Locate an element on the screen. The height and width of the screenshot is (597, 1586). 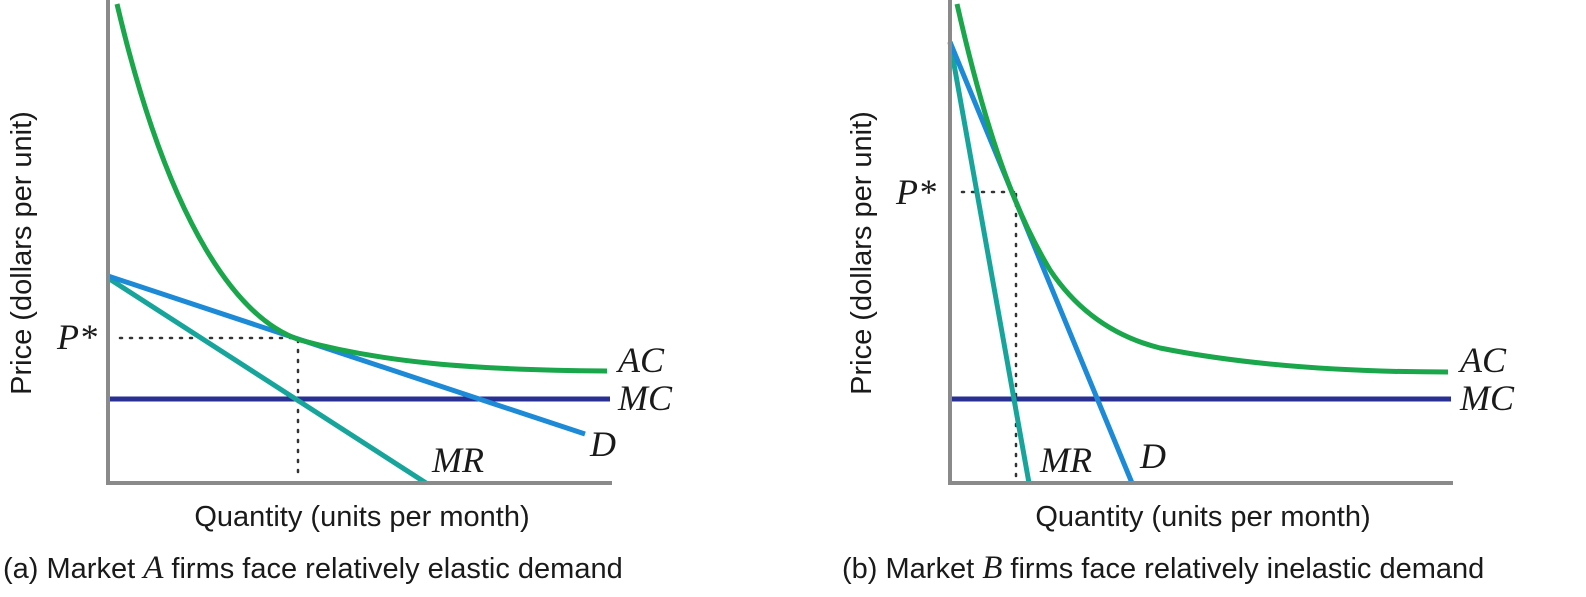
panel-b-ac-label: AC is located at coordinates (1482, 360).